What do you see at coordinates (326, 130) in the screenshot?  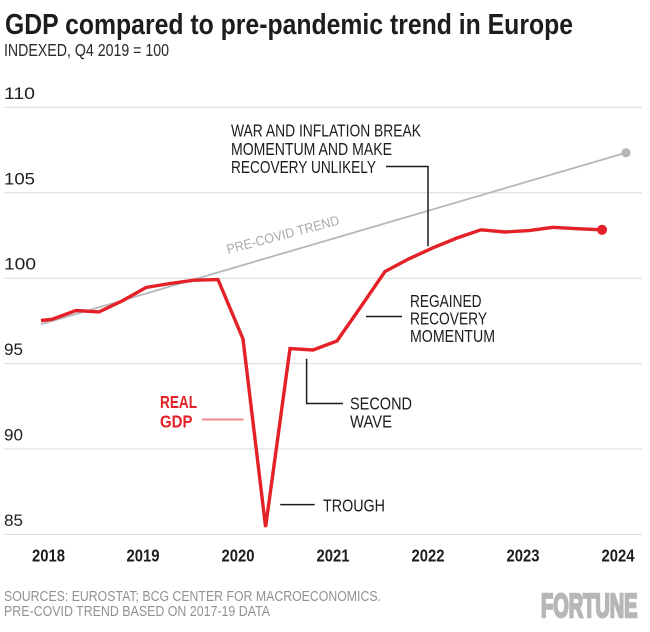 I see `svg-text: WAR AND INFLATION BREAK` at bounding box center [326, 130].